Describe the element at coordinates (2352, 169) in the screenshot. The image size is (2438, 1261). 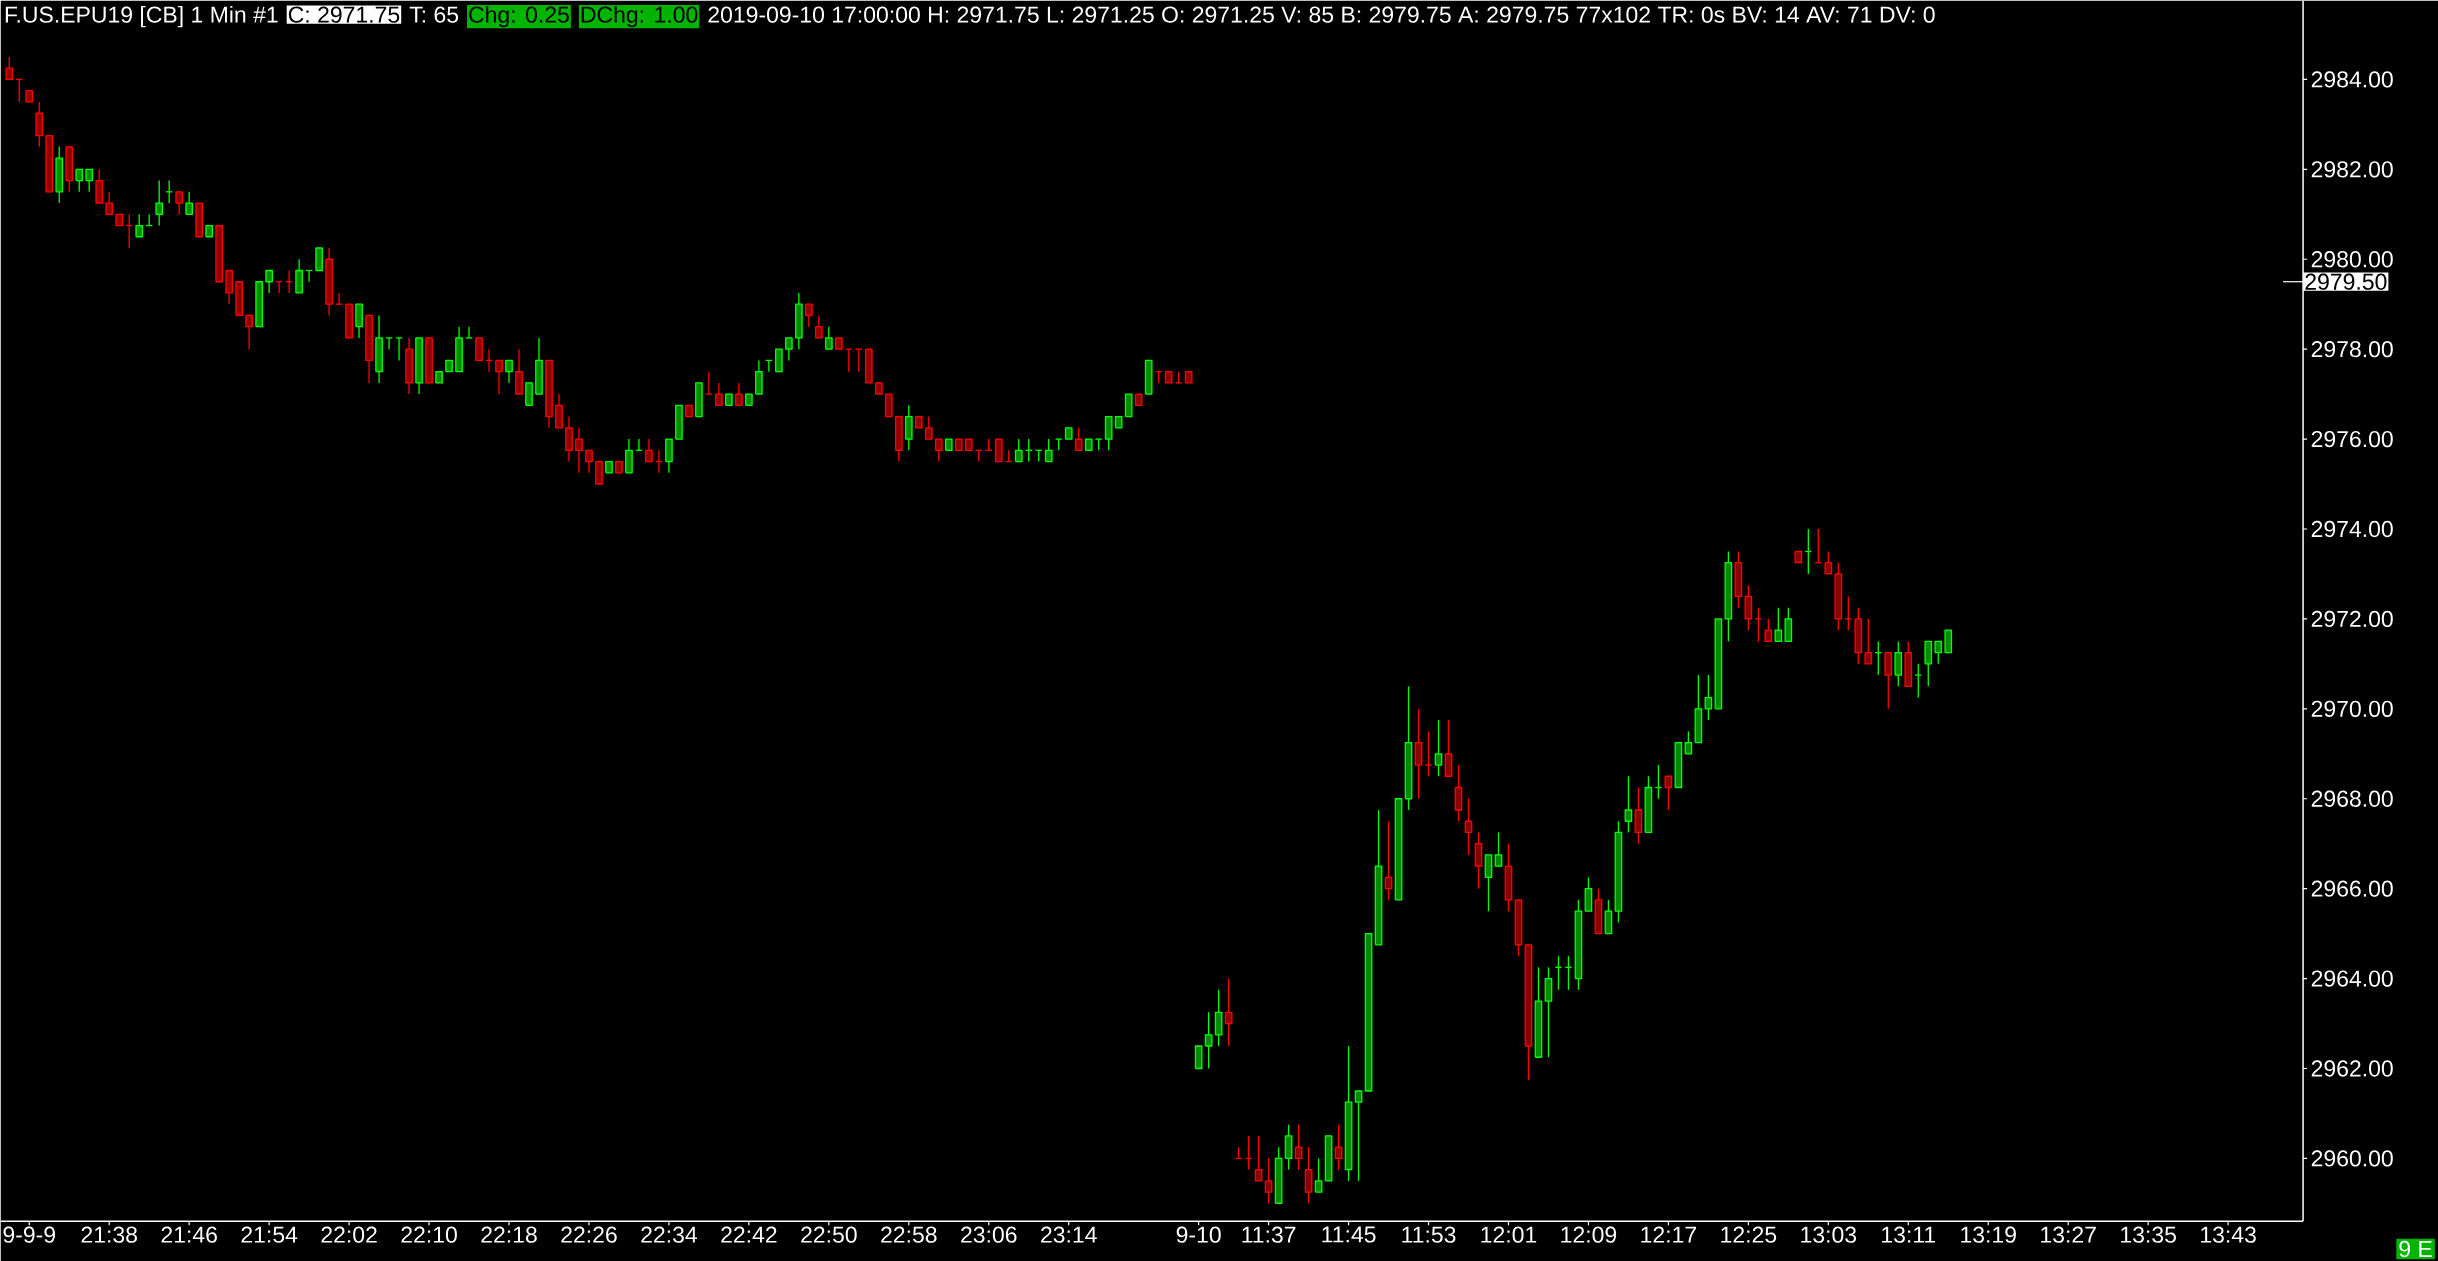
I see `y-tick-label: 2982.00` at that location.